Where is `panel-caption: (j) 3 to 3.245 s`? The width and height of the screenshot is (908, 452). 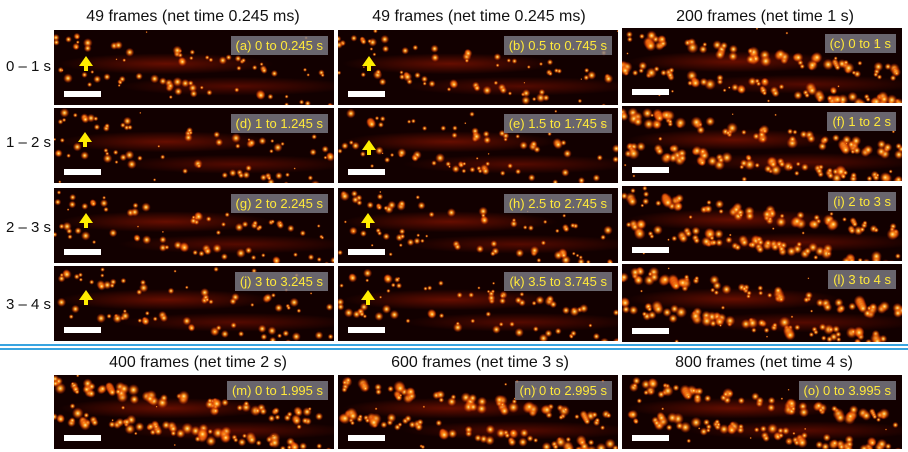
panel-caption: (j) 3 to 3.245 s is located at coordinates (281, 281).